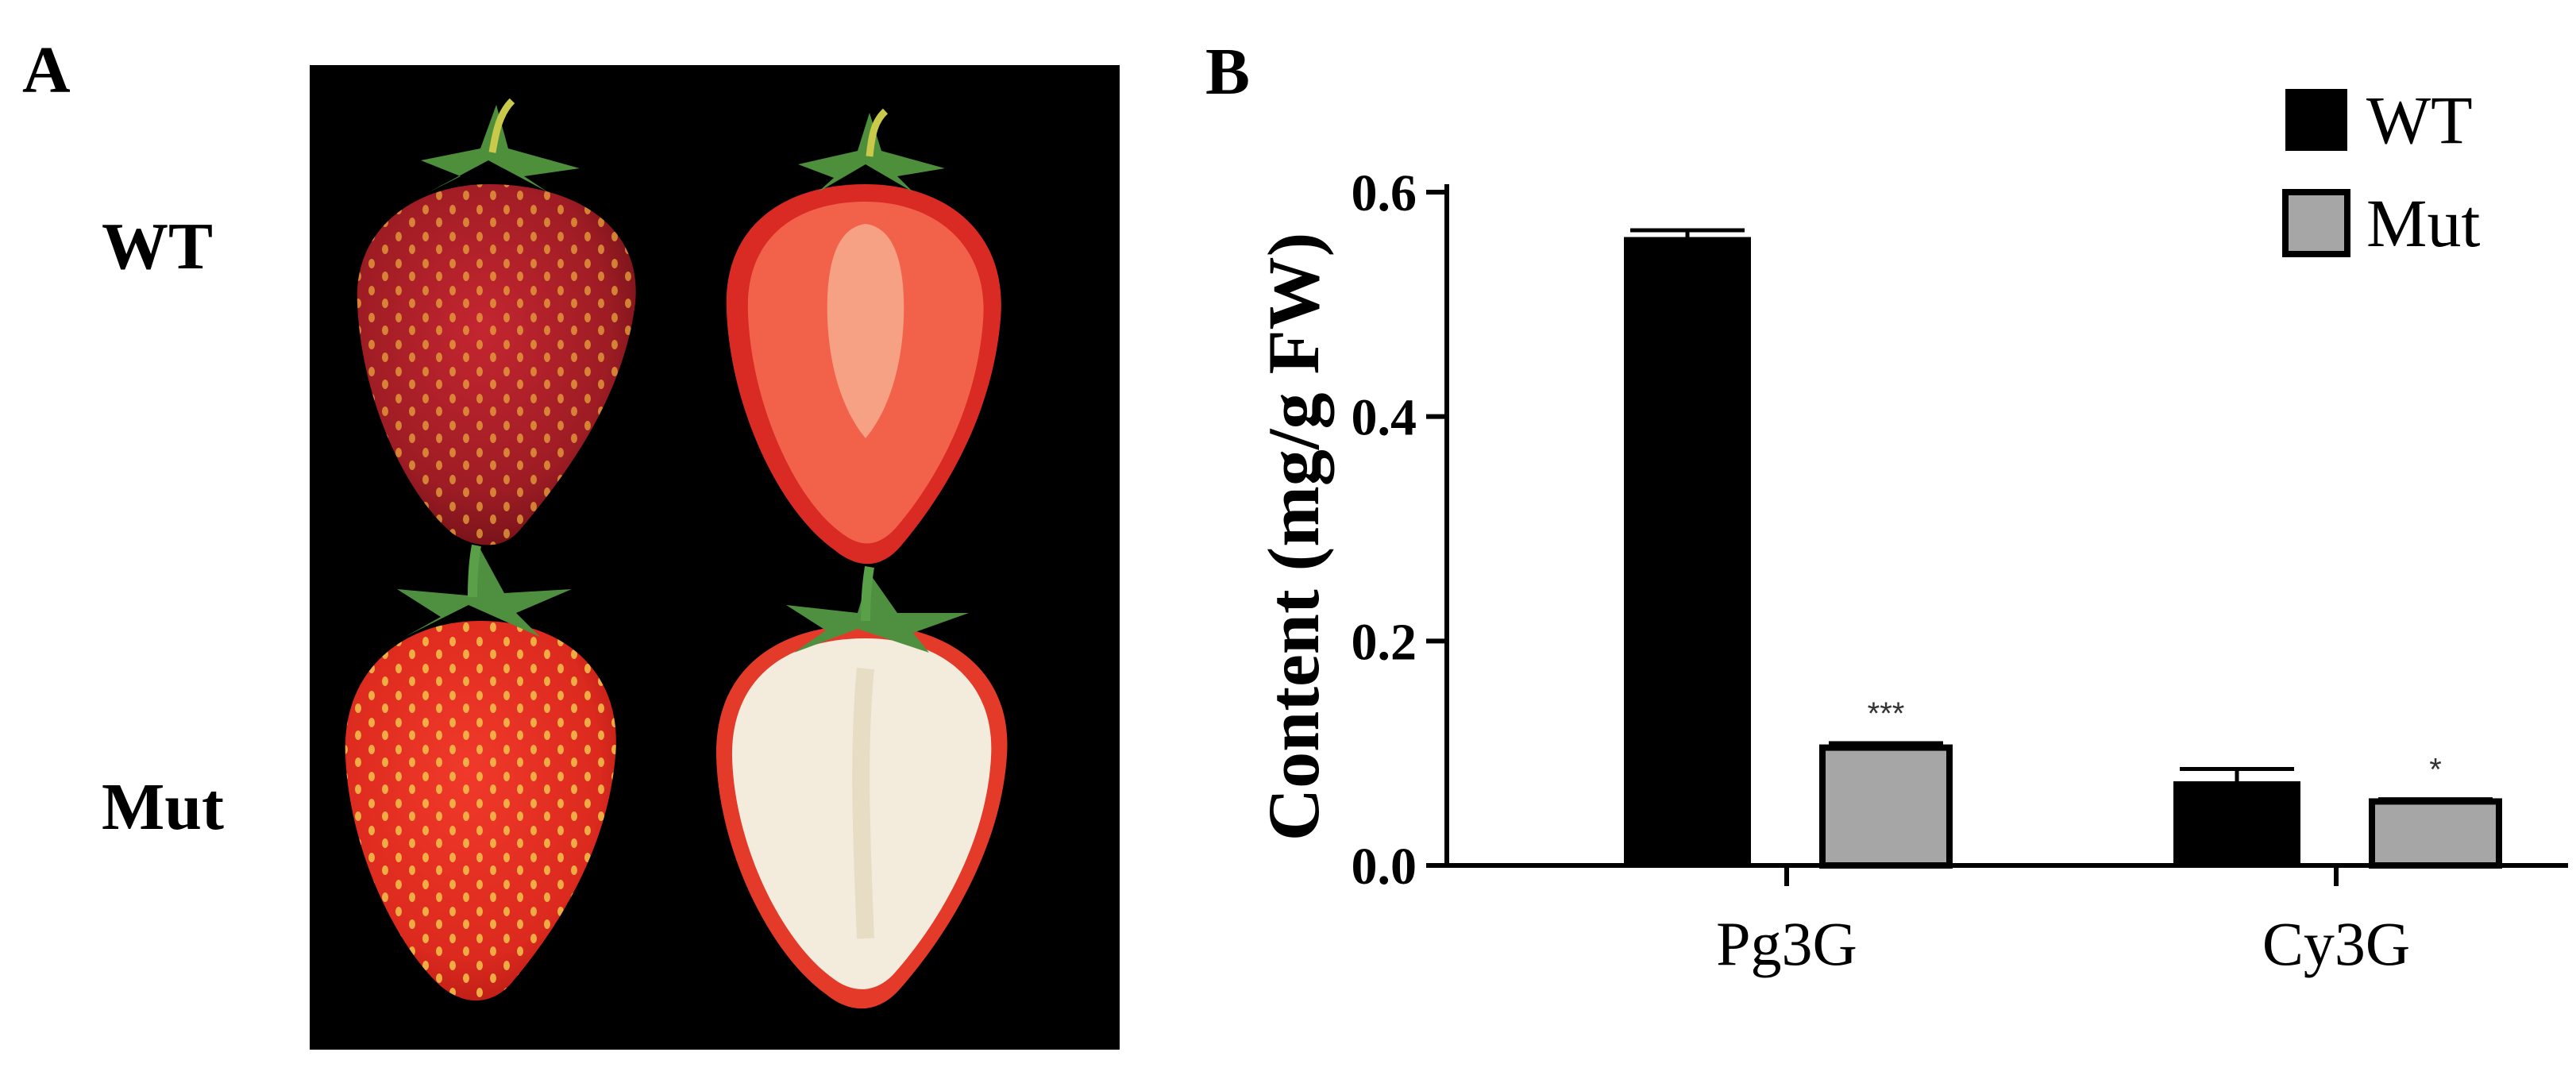 The width and height of the screenshot is (2576, 1083). What do you see at coordinates (863, 336) in the screenshot?
I see `wt-cut-strawberry` at bounding box center [863, 336].